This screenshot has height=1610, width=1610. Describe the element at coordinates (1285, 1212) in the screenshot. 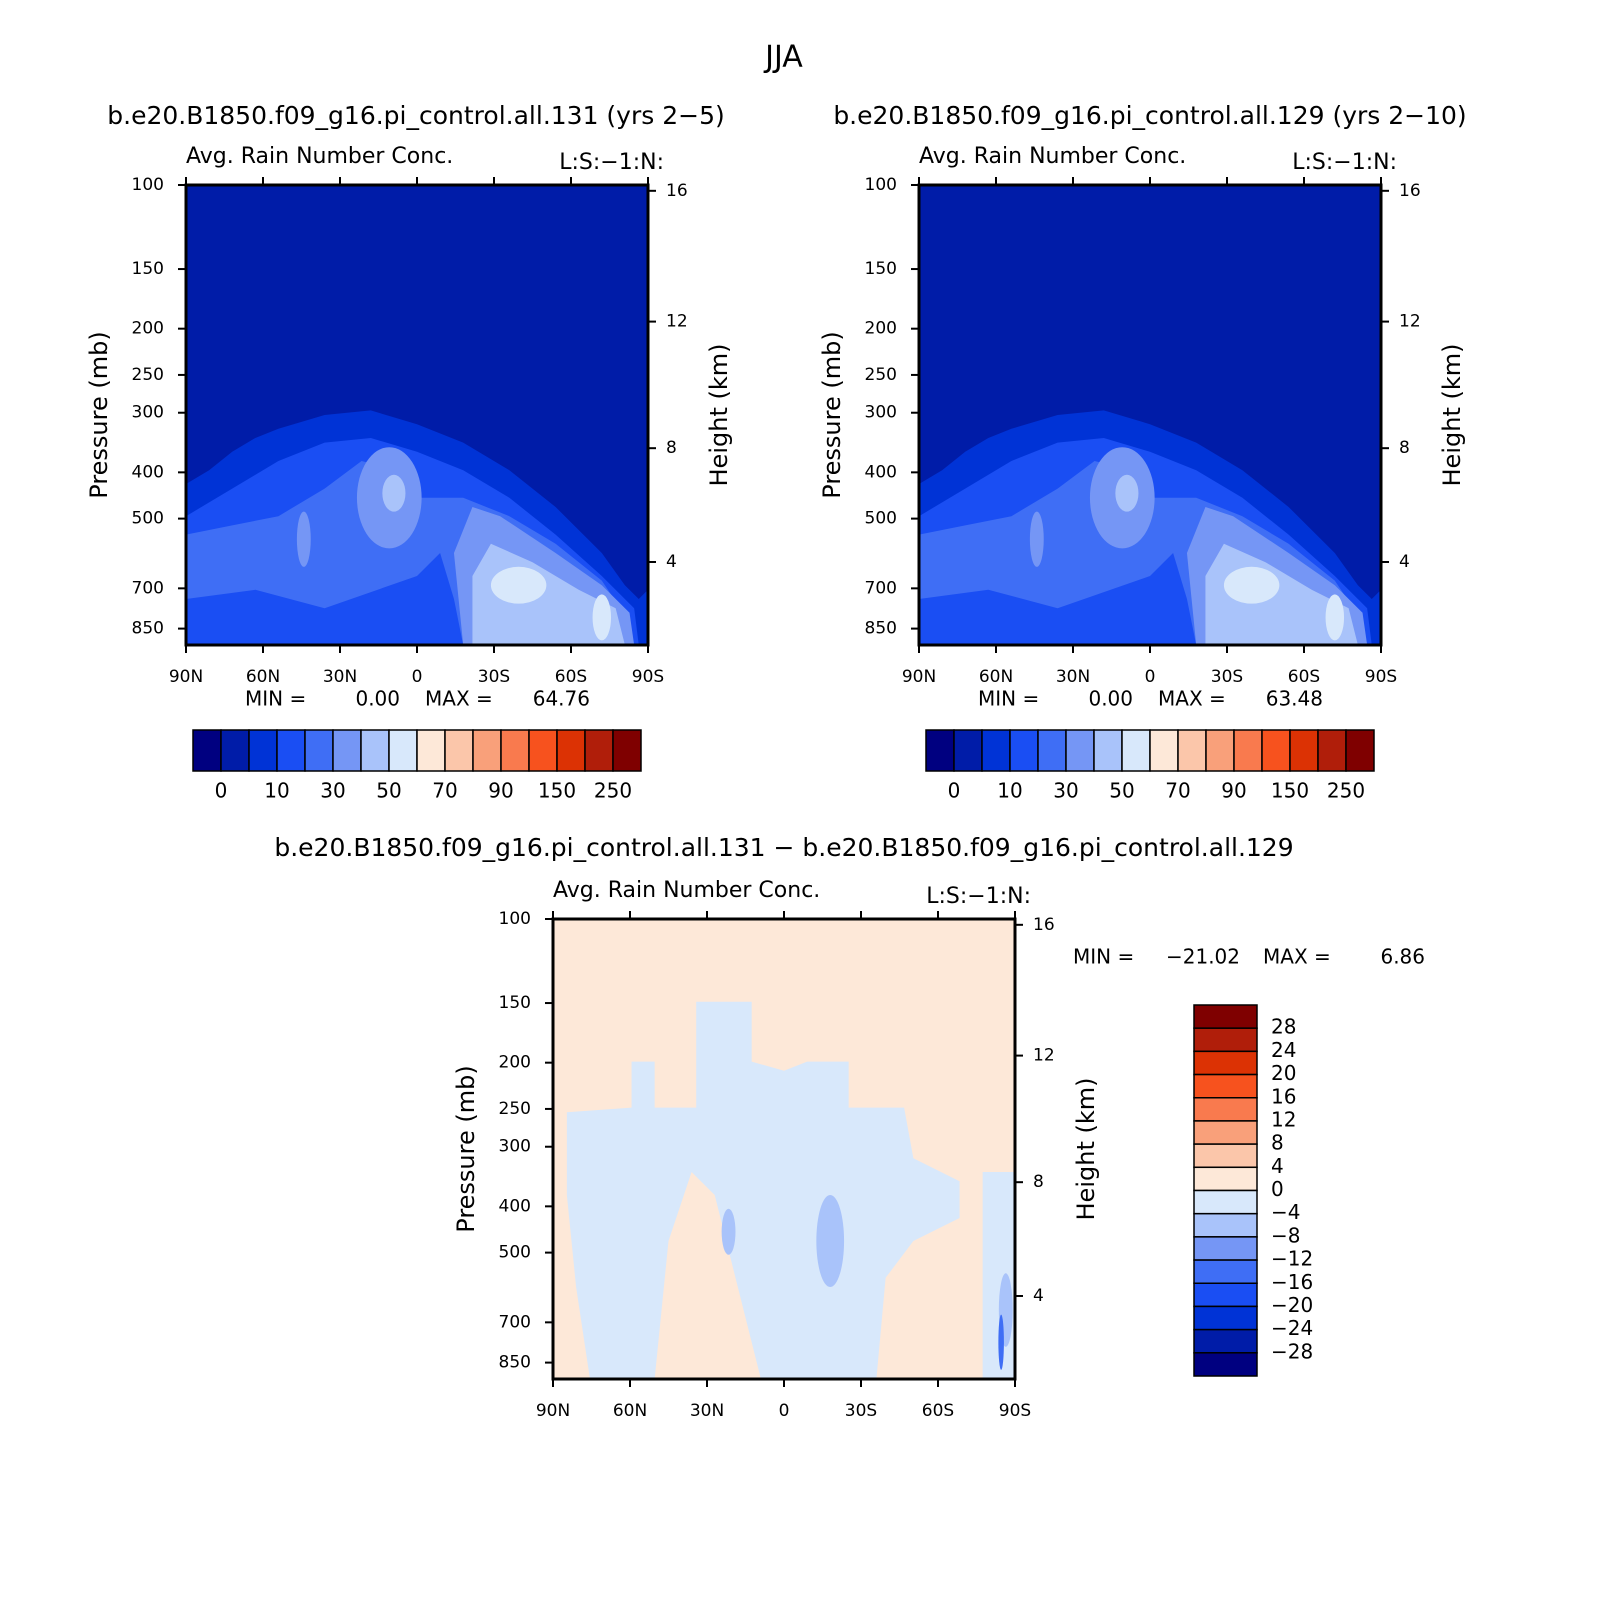

I see `colorbar-label: −4` at that location.